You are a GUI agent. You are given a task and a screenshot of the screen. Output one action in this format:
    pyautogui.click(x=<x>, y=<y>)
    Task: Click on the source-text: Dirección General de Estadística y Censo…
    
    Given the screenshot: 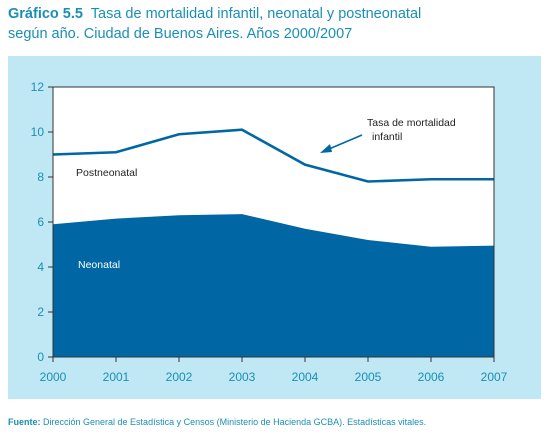 What is the action you would take?
    pyautogui.click(x=235, y=422)
    